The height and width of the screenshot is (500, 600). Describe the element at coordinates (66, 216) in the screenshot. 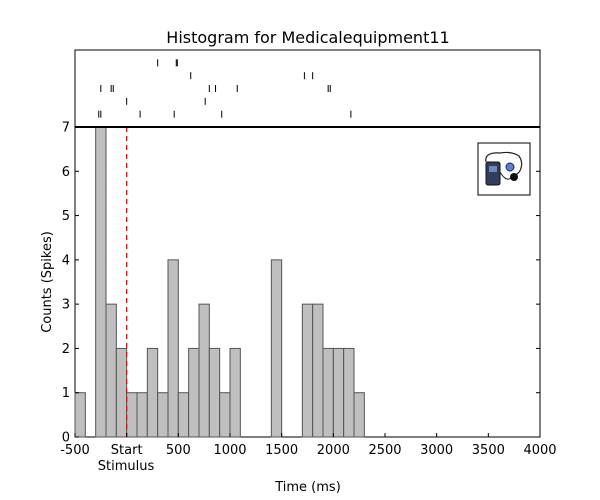

I see `y-tick-label: 5` at that location.